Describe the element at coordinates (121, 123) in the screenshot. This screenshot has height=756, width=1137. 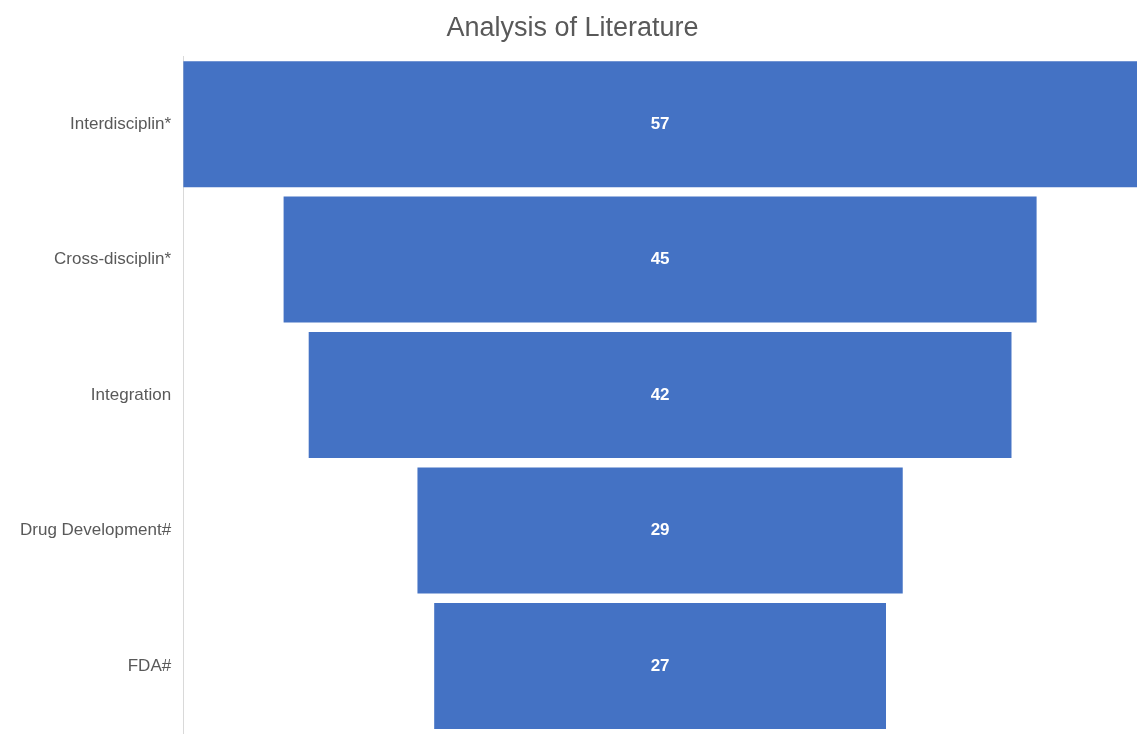
I see `category-label: Interdisciplin*` at that location.